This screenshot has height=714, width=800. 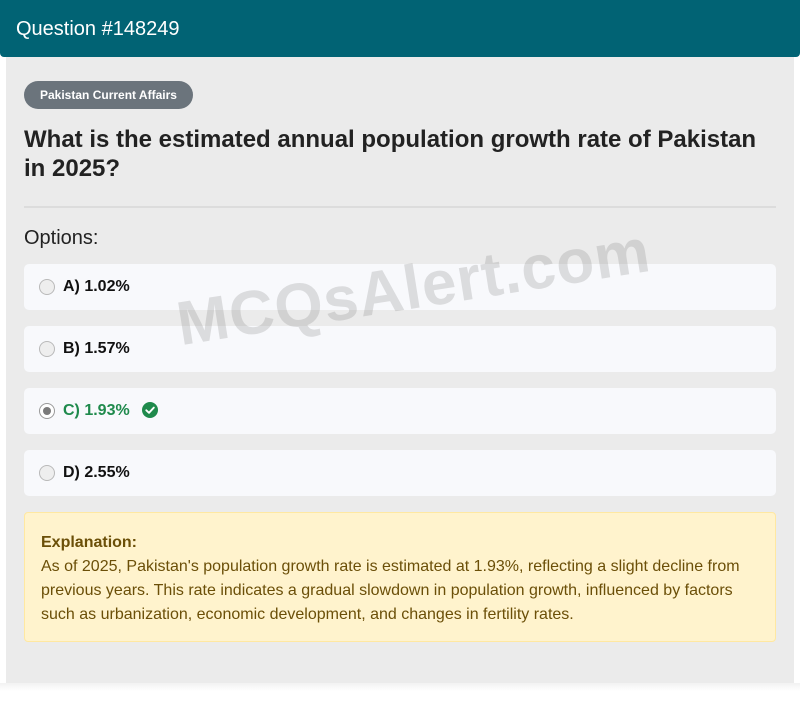 I want to click on option-b: B) 1.57%, so click(x=400, y=349).